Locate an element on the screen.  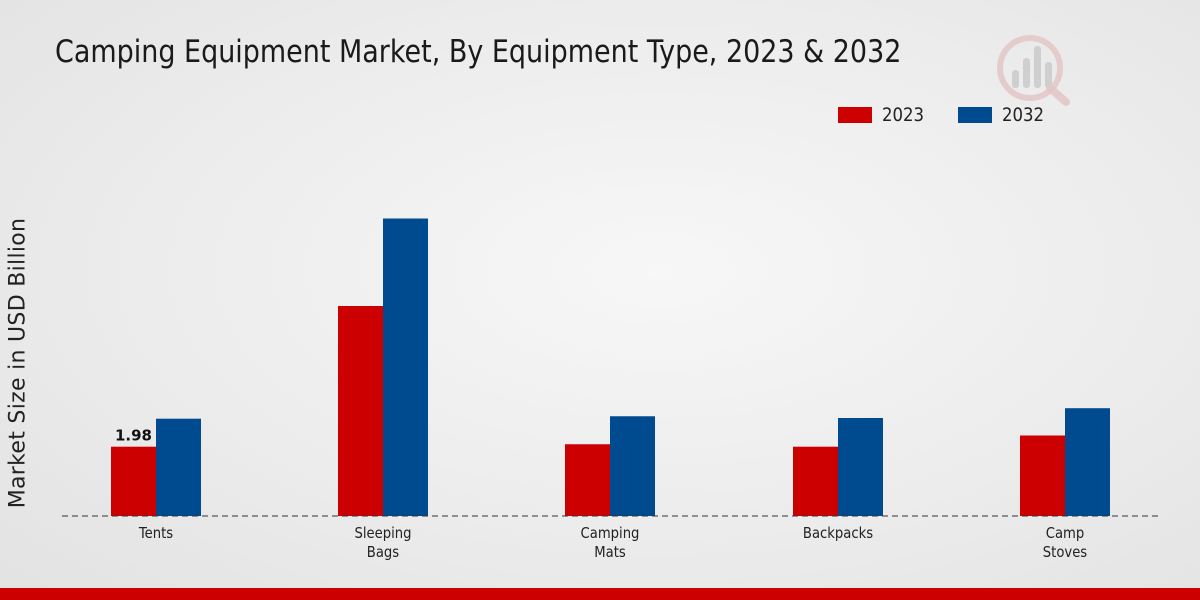
legend-label-2023: 2023 is located at coordinates (903, 115).